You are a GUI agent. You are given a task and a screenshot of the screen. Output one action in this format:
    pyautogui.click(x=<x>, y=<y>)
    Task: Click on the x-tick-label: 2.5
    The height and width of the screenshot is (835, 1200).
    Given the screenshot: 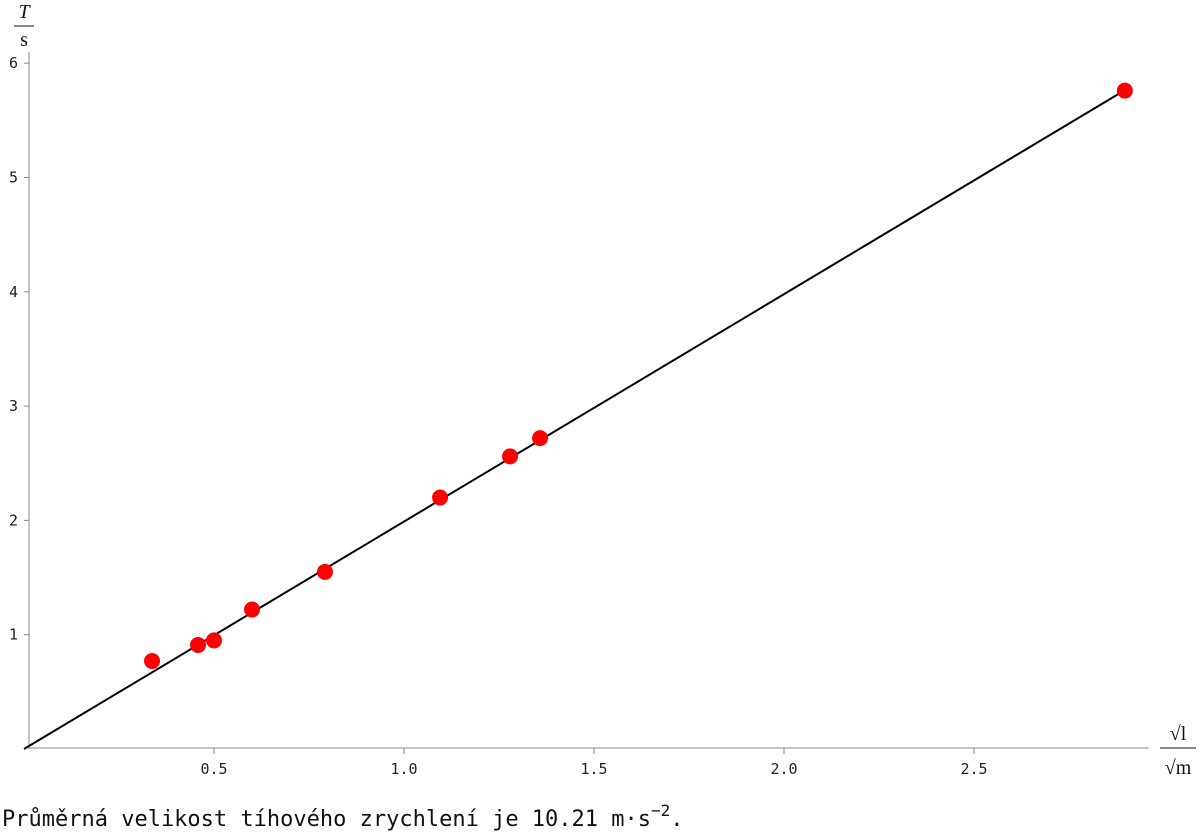 What is the action you would take?
    pyautogui.click(x=973, y=769)
    